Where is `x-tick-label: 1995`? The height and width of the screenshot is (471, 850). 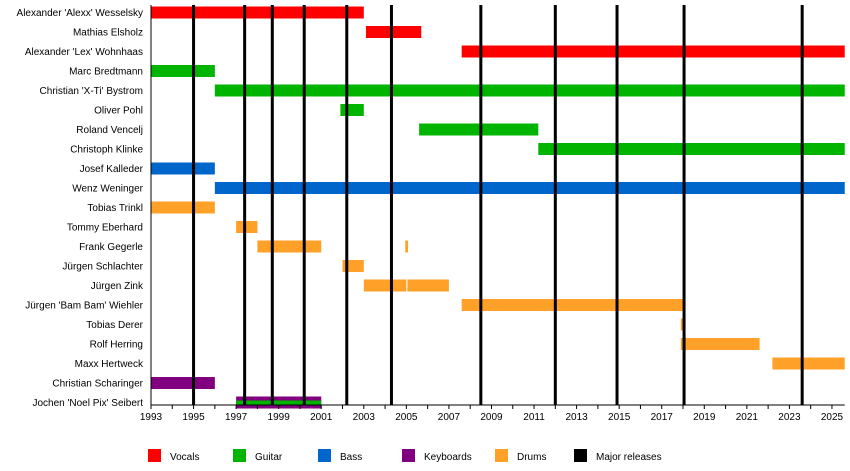
x-tick-label: 1995 is located at coordinates (193, 417).